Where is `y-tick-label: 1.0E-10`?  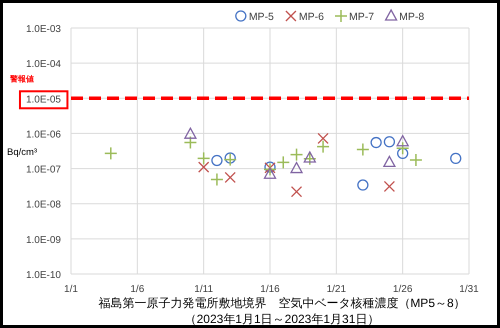 y-tick-label: 1.0E-10 is located at coordinates (44, 275).